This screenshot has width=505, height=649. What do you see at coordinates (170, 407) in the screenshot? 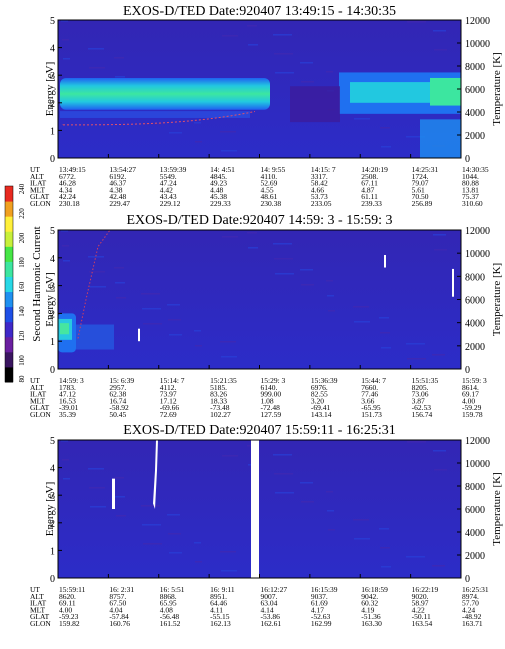
I see `annotation-value: -69.66` at bounding box center [170, 407].